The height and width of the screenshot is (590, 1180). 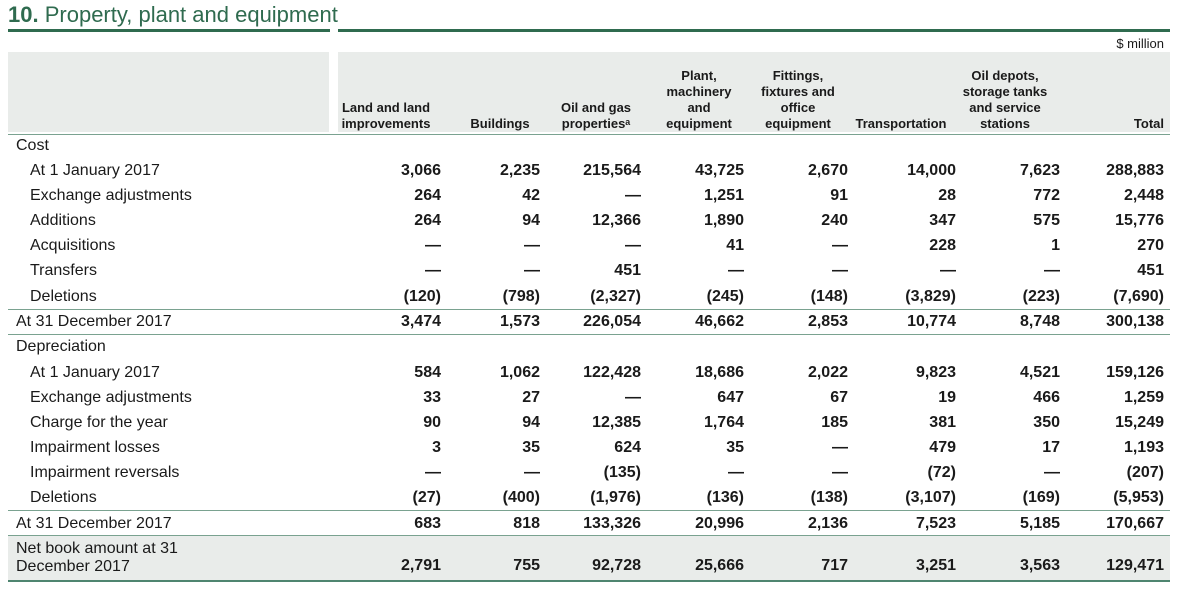 What do you see at coordinates (942, 422) in the screenshot?
I see `table-cell: 381` at bounding box center [942, 422].